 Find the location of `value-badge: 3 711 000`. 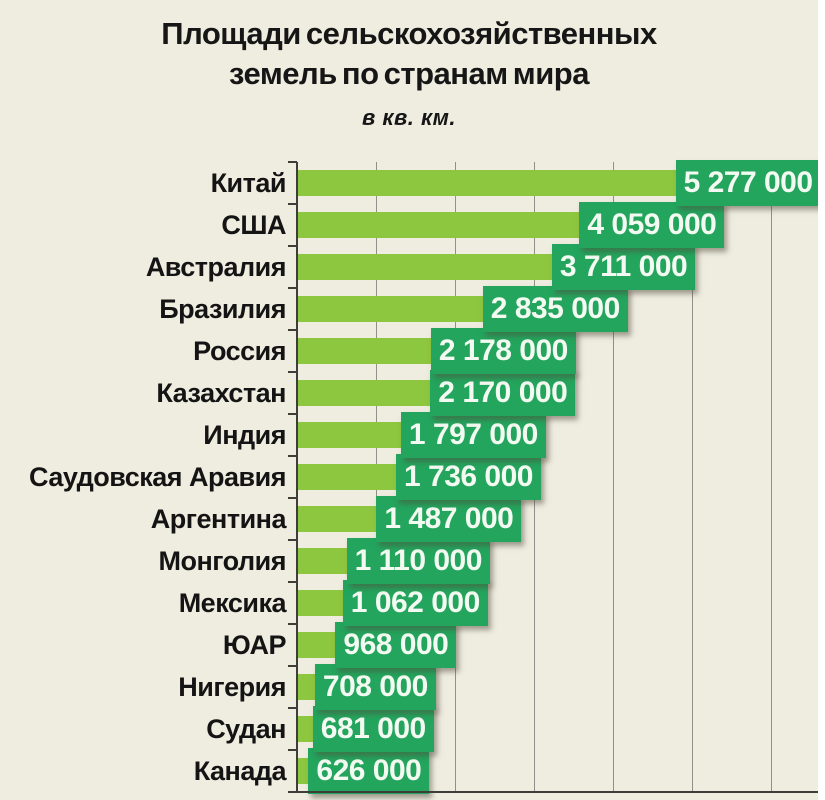

value-badge: 3 711 000 is located at coordinates (623, 267).